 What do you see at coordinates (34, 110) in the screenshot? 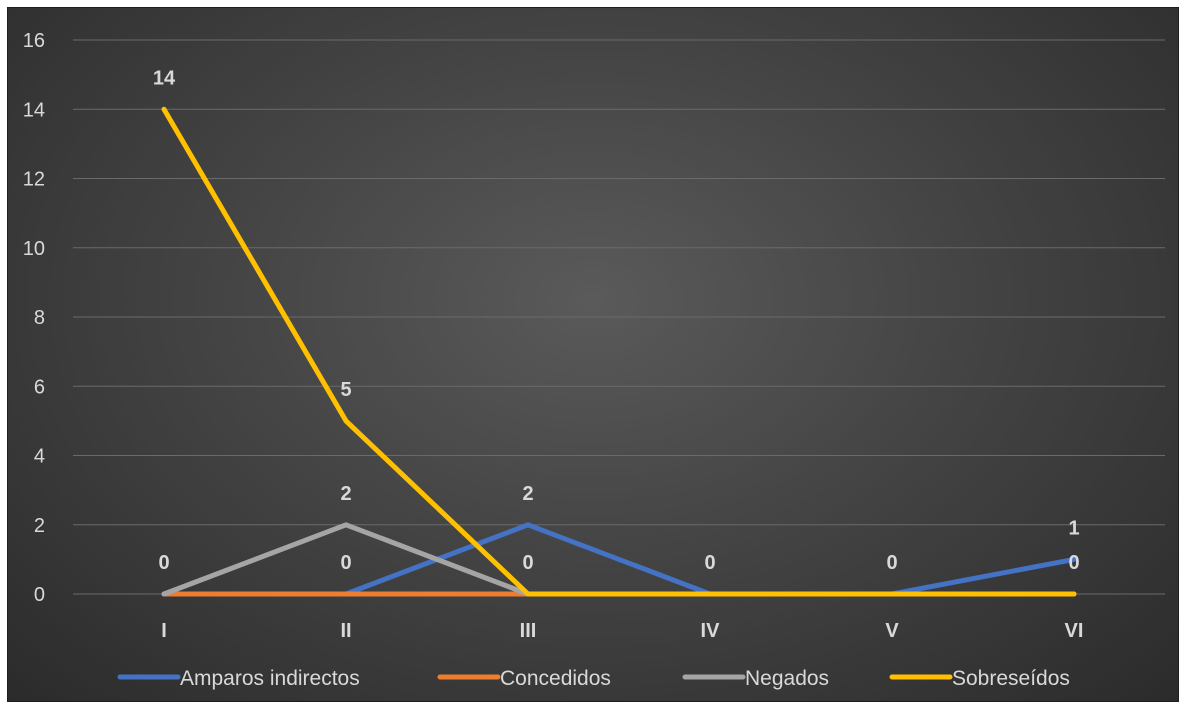
I see `y-tick-label-14: 14` at bounding box center [34, 110].